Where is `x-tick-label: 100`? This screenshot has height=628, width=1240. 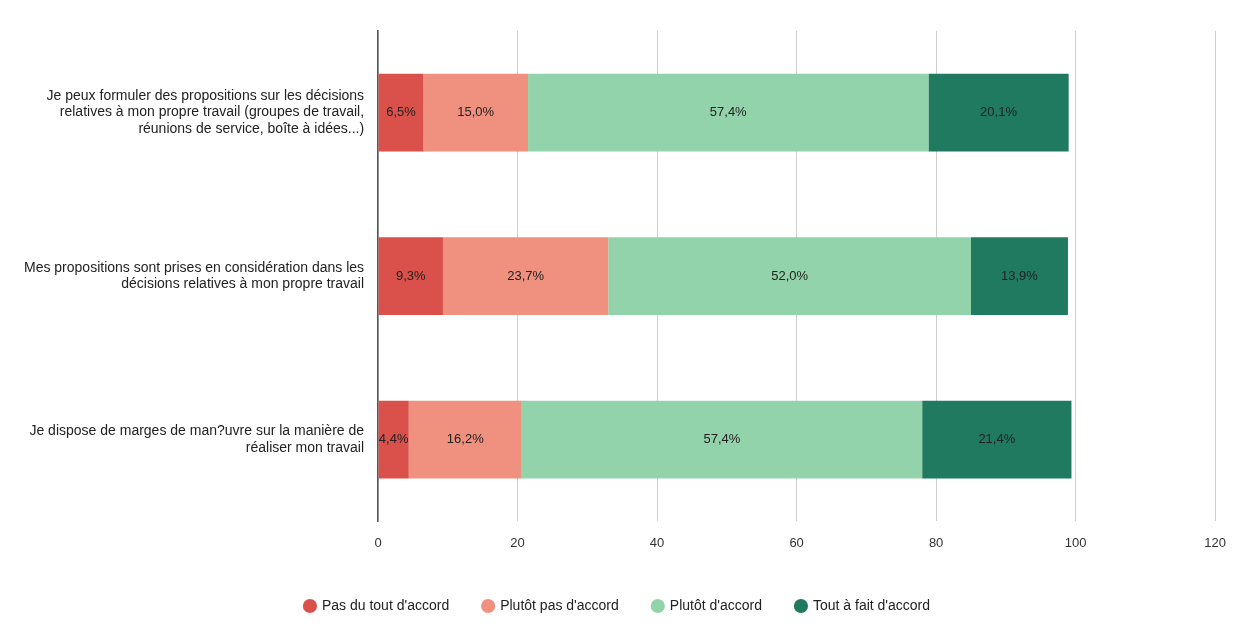 x-tick-label: 100 is located at coordinates (1075, 542).